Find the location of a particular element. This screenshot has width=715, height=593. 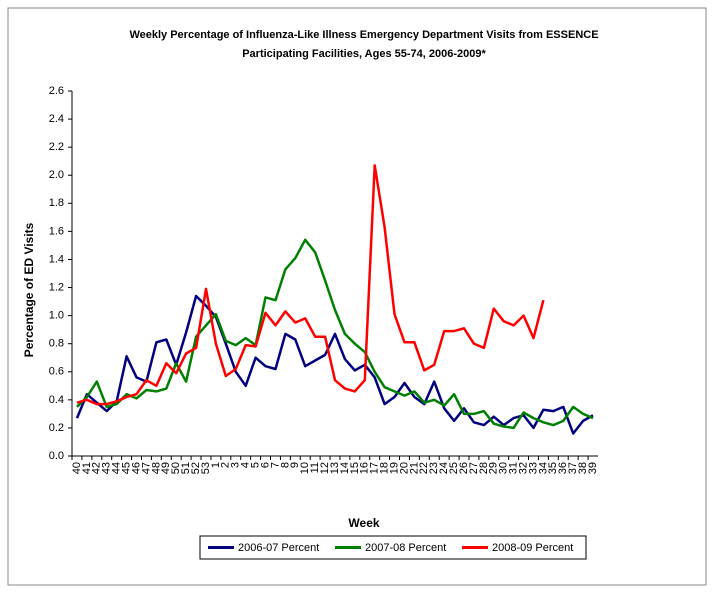

x-axis-title: Week is located at coordinates (363, 523).